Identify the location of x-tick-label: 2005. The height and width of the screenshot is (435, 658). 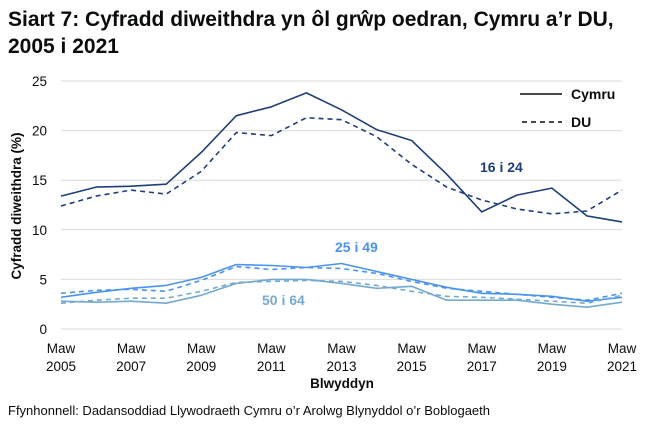
(61, 366).